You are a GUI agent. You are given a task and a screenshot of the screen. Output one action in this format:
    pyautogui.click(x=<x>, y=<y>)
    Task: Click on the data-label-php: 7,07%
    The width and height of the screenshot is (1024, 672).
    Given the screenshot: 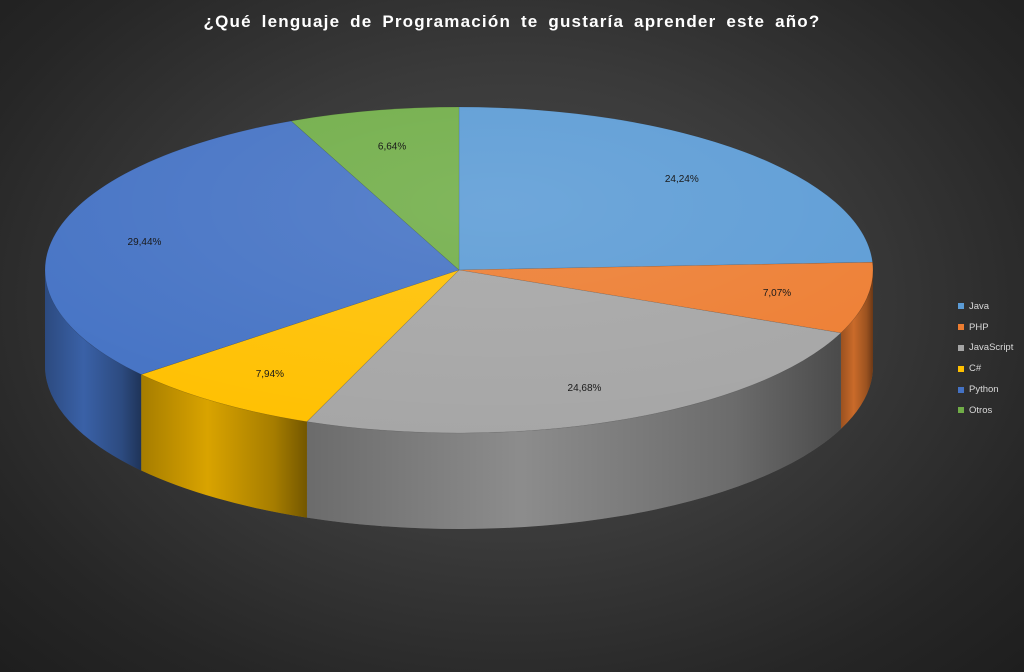 What is the action you would take?
    pyautogui.click(x=777, y=293)
    